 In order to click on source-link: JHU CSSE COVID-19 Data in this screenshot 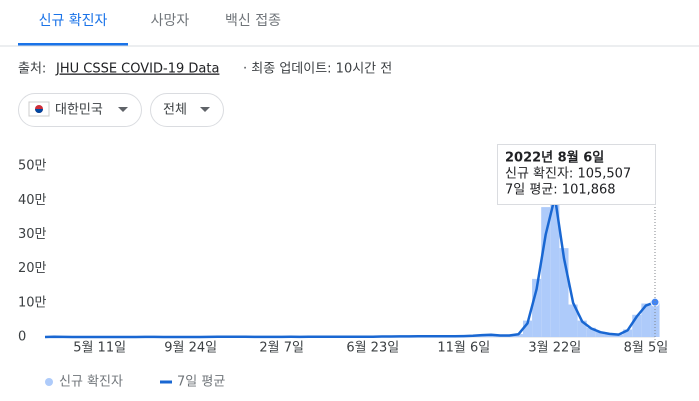, I will do `click(137, 69)`.